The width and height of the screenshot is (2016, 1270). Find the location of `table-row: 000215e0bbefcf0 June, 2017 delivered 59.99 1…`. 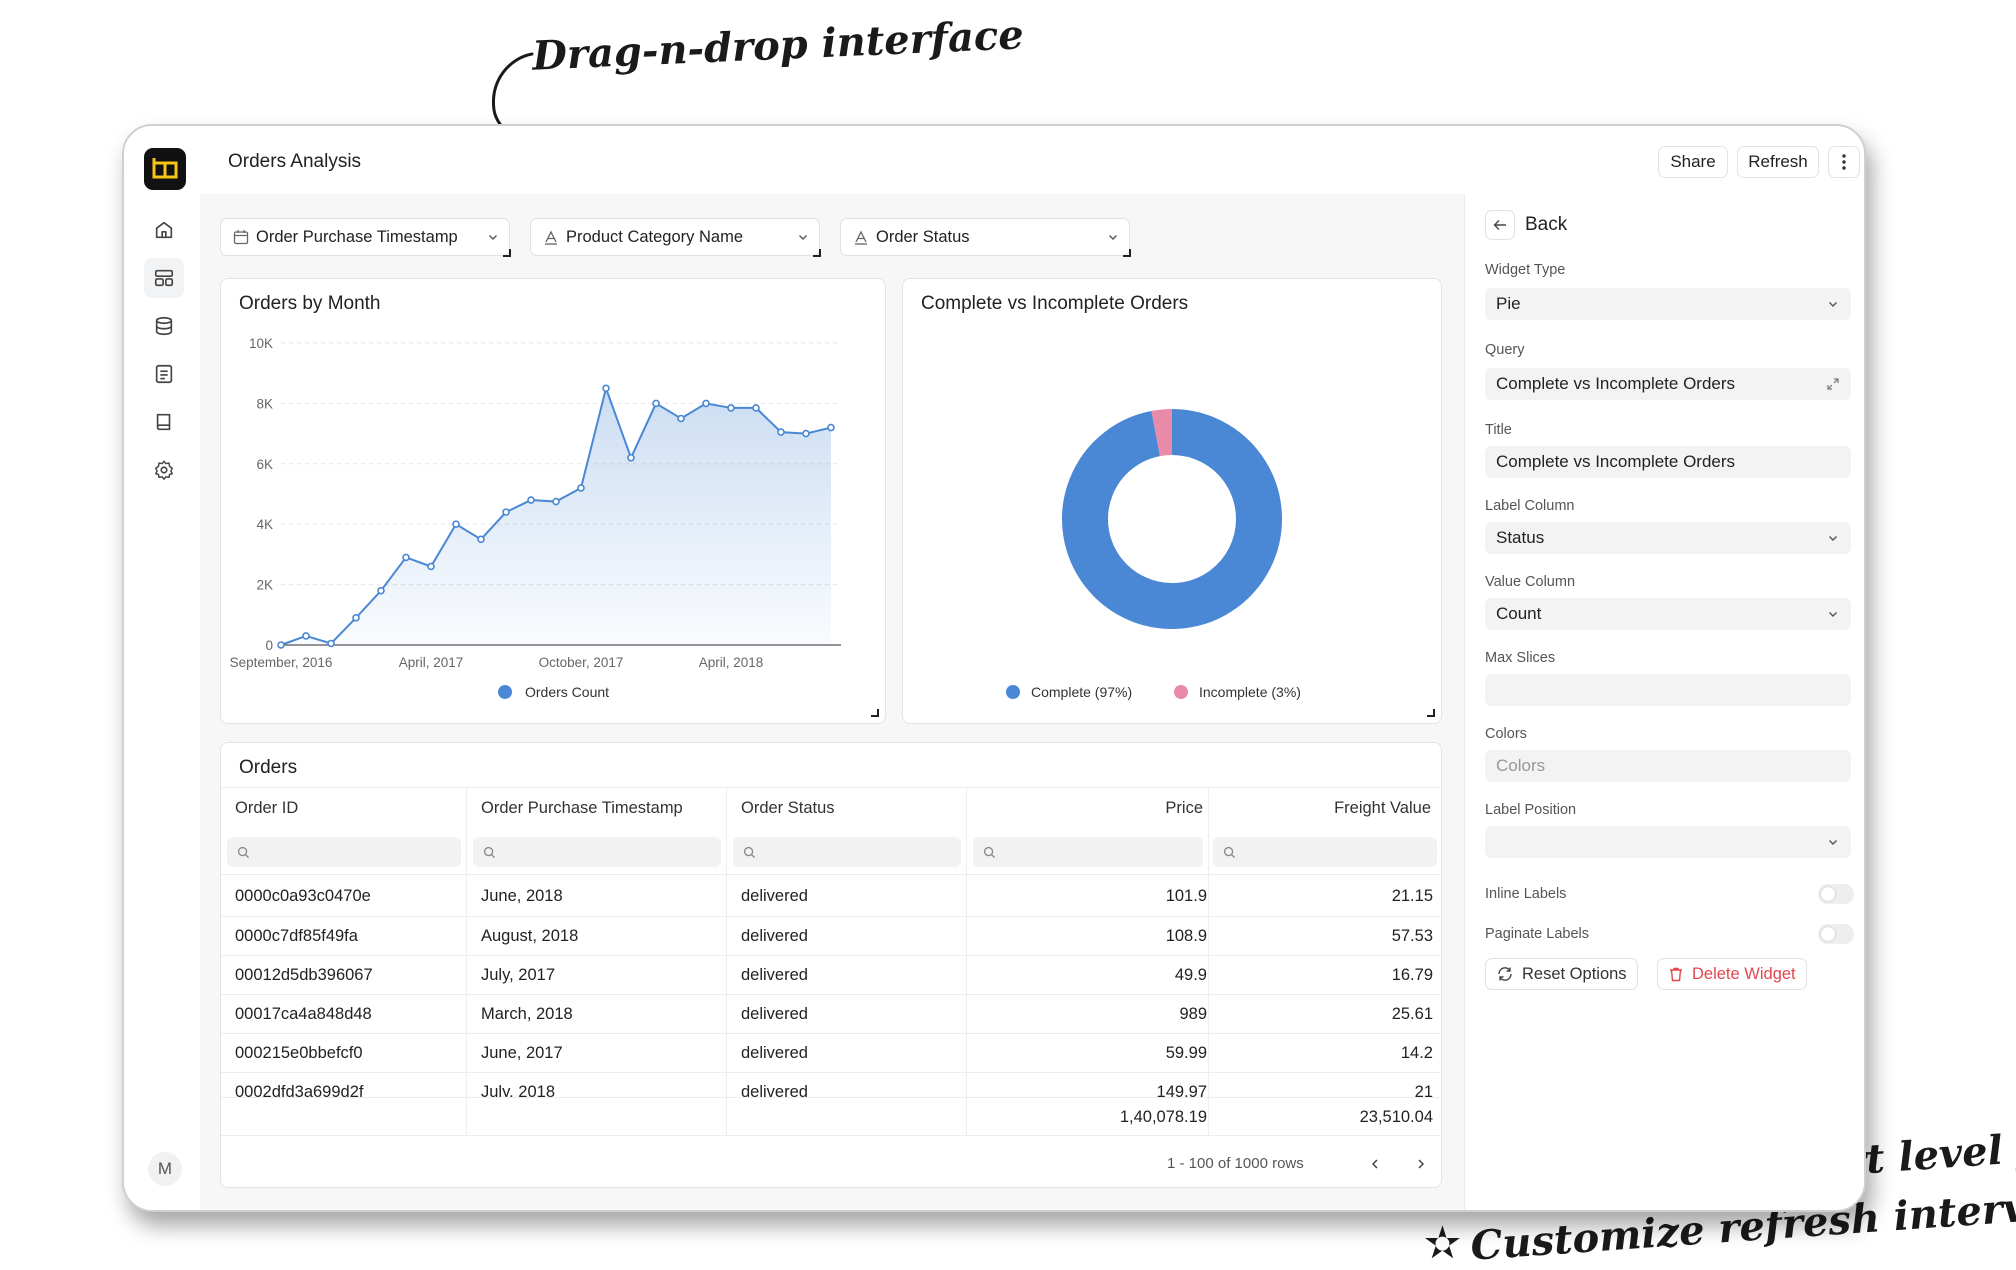

table-row: 000215e0bbefcf0 June, 2017 delivered 59.99 1… is located at coordinates (831, 1052).